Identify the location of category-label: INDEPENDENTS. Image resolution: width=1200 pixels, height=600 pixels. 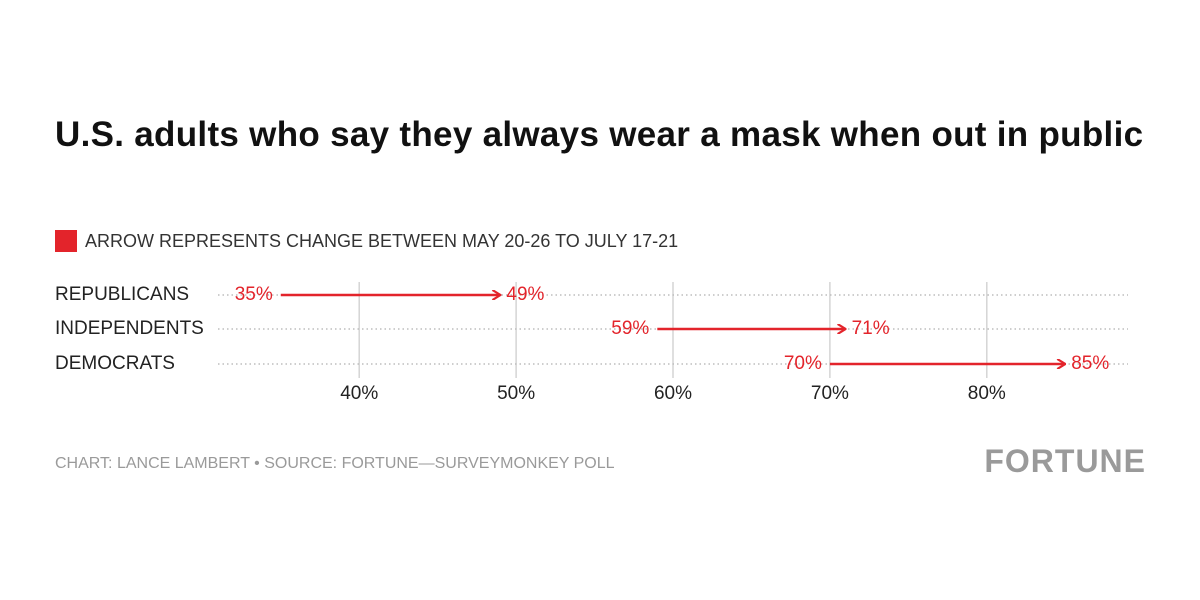
(129, 328).